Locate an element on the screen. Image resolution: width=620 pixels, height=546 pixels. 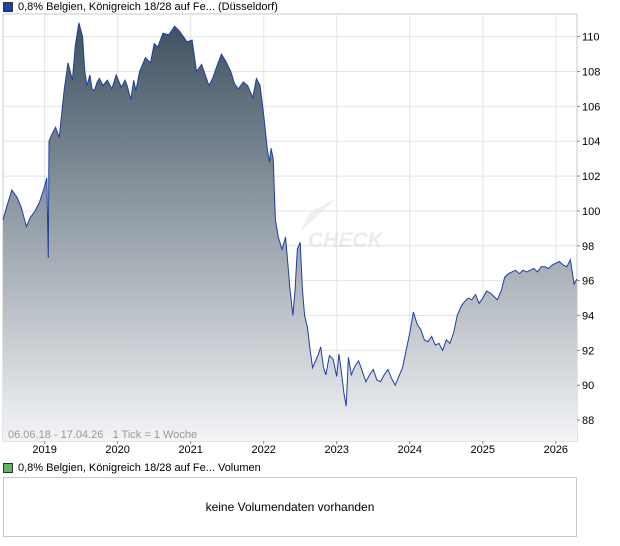
y-tick-label: 88 is located at coordinates (588, 421).